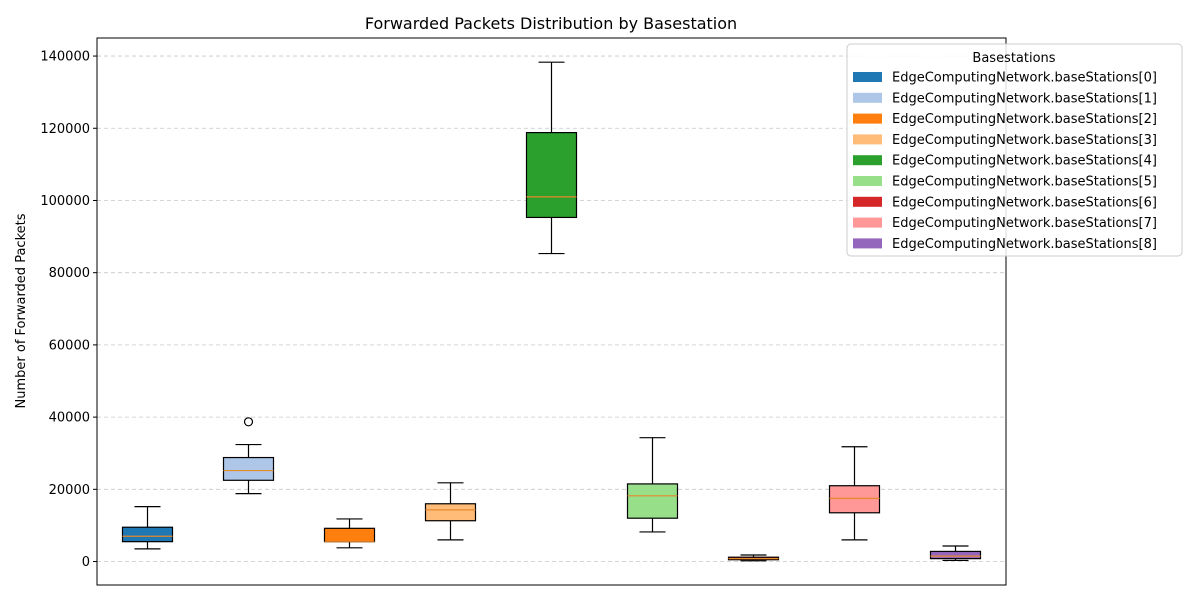 This screenshot has width=1200, height=600. Describe the element at coordinates (86, 562) in the screenshot. I see `y-tick-label: 0` at that location.